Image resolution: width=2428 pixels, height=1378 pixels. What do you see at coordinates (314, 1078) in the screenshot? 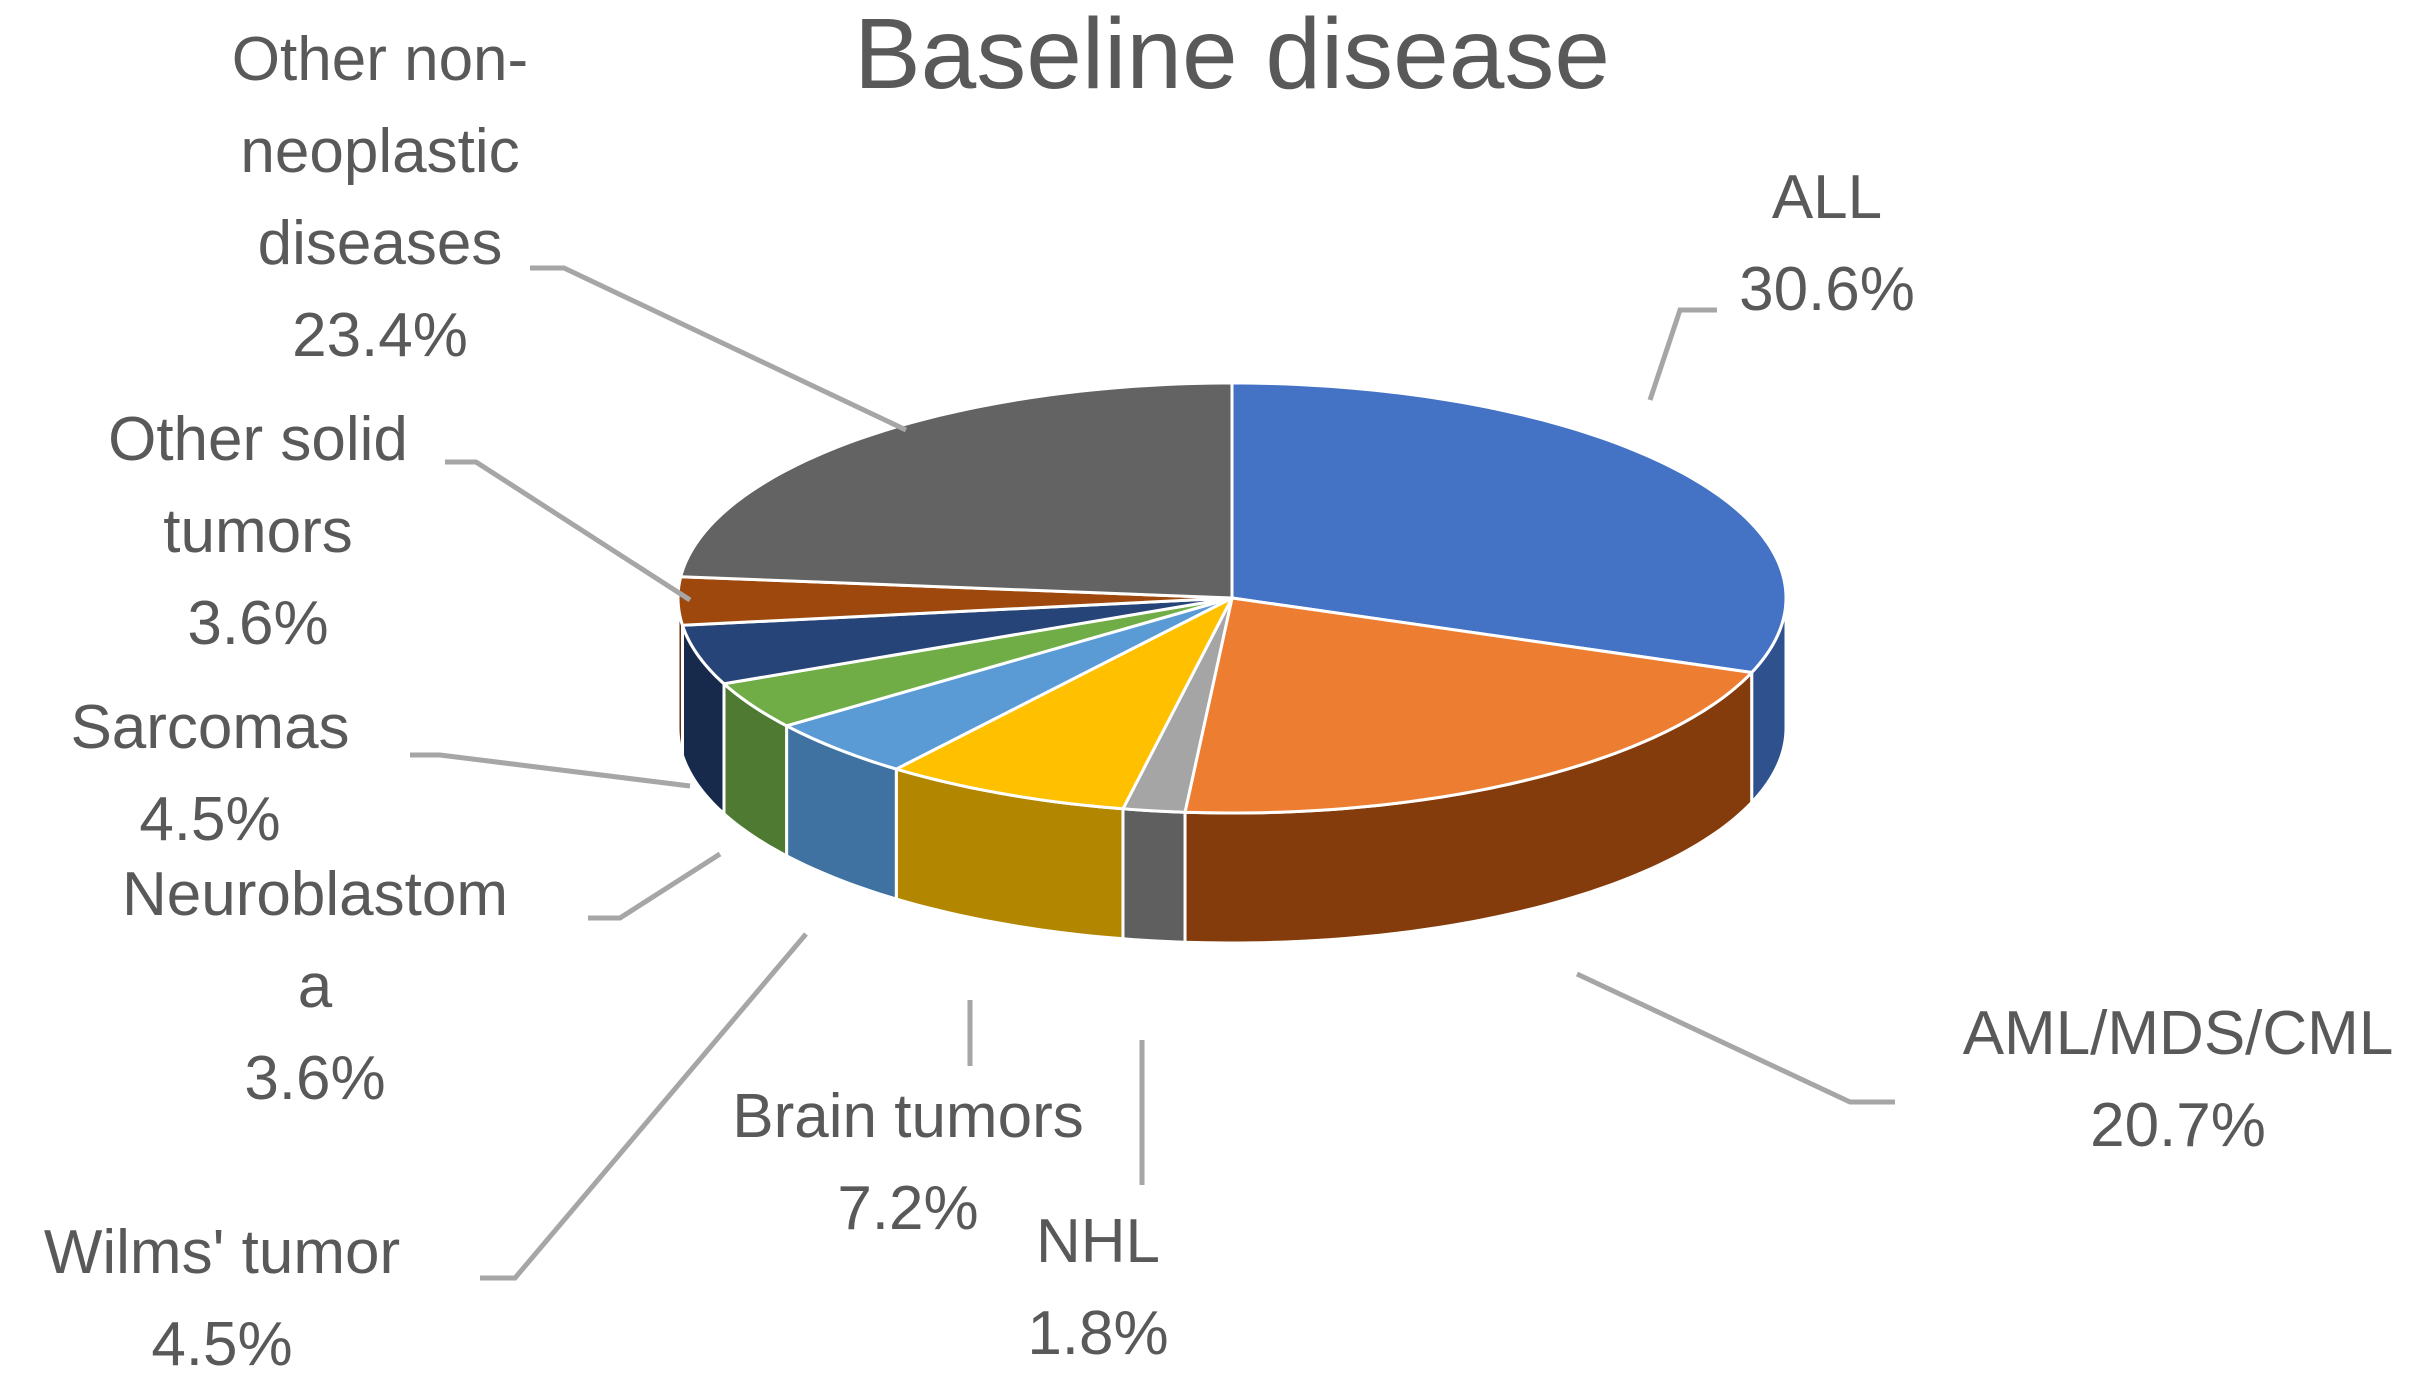
I see `slice-percent-5: 3.6%` at bounding box center [314, 1078].